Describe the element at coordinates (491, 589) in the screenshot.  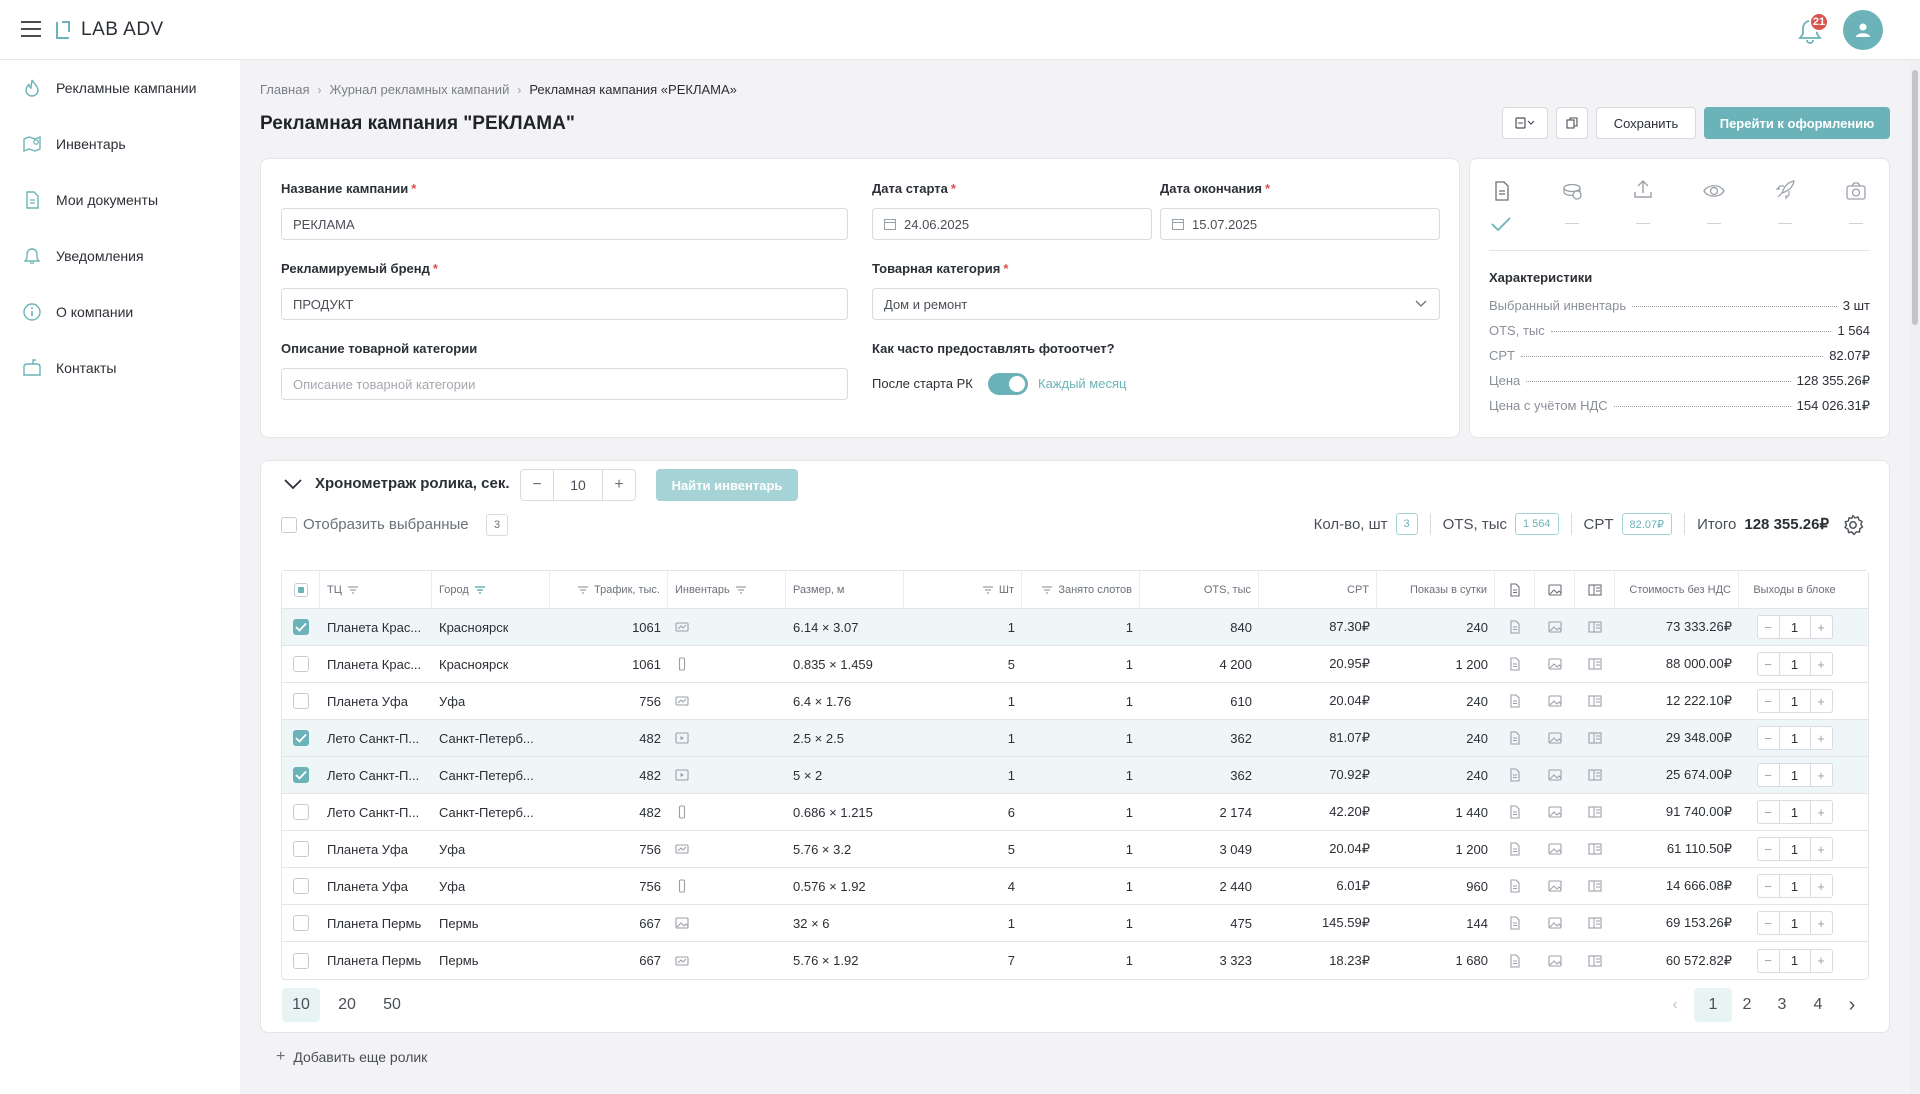
I see `column-city: Город` at that location.